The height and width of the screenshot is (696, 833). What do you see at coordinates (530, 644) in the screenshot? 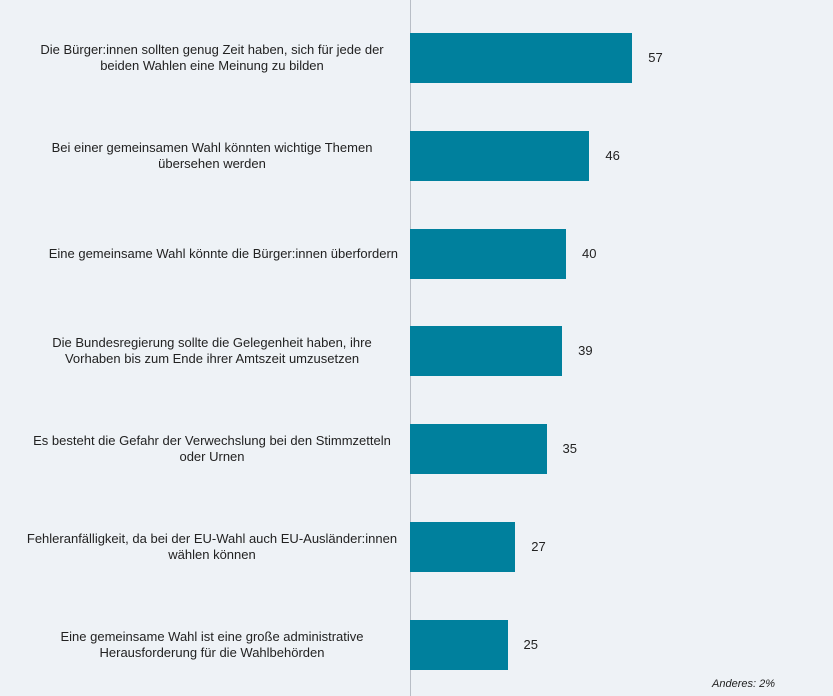
I see `value-label: 25` at bounding box center [530, 644].